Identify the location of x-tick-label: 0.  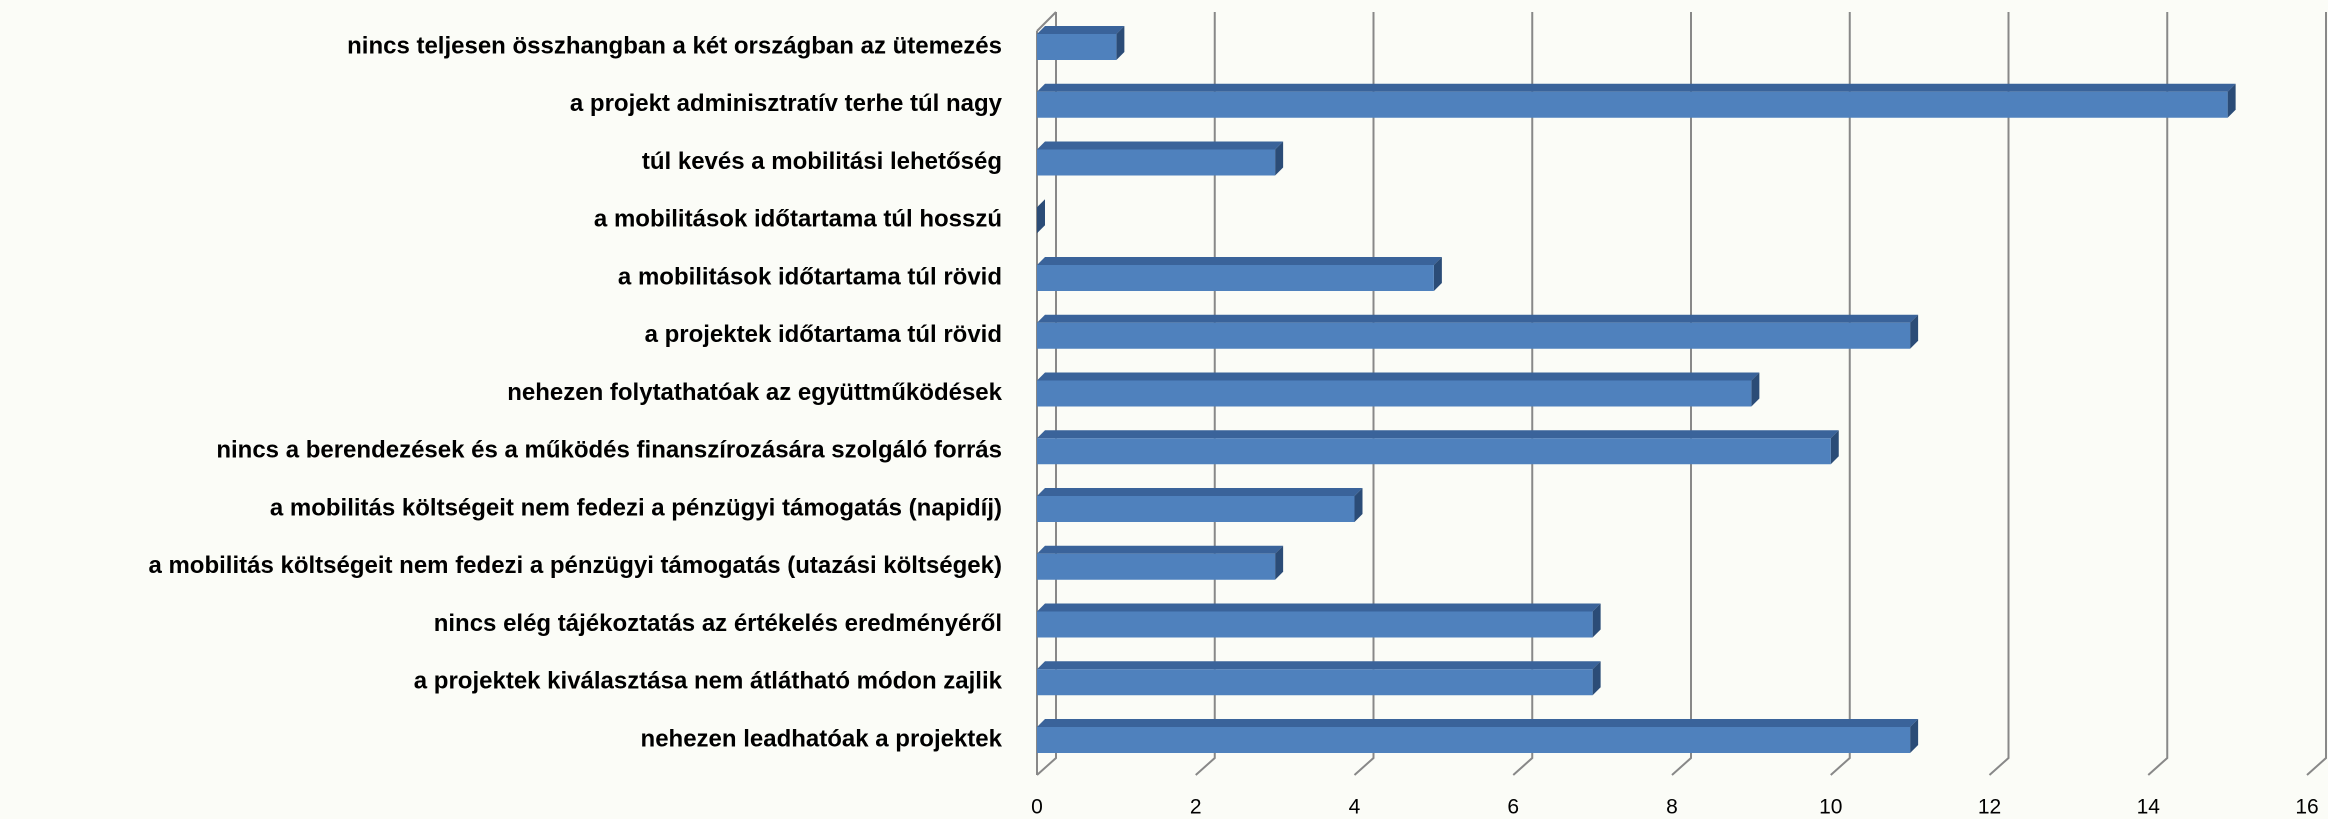
(1037, 807).